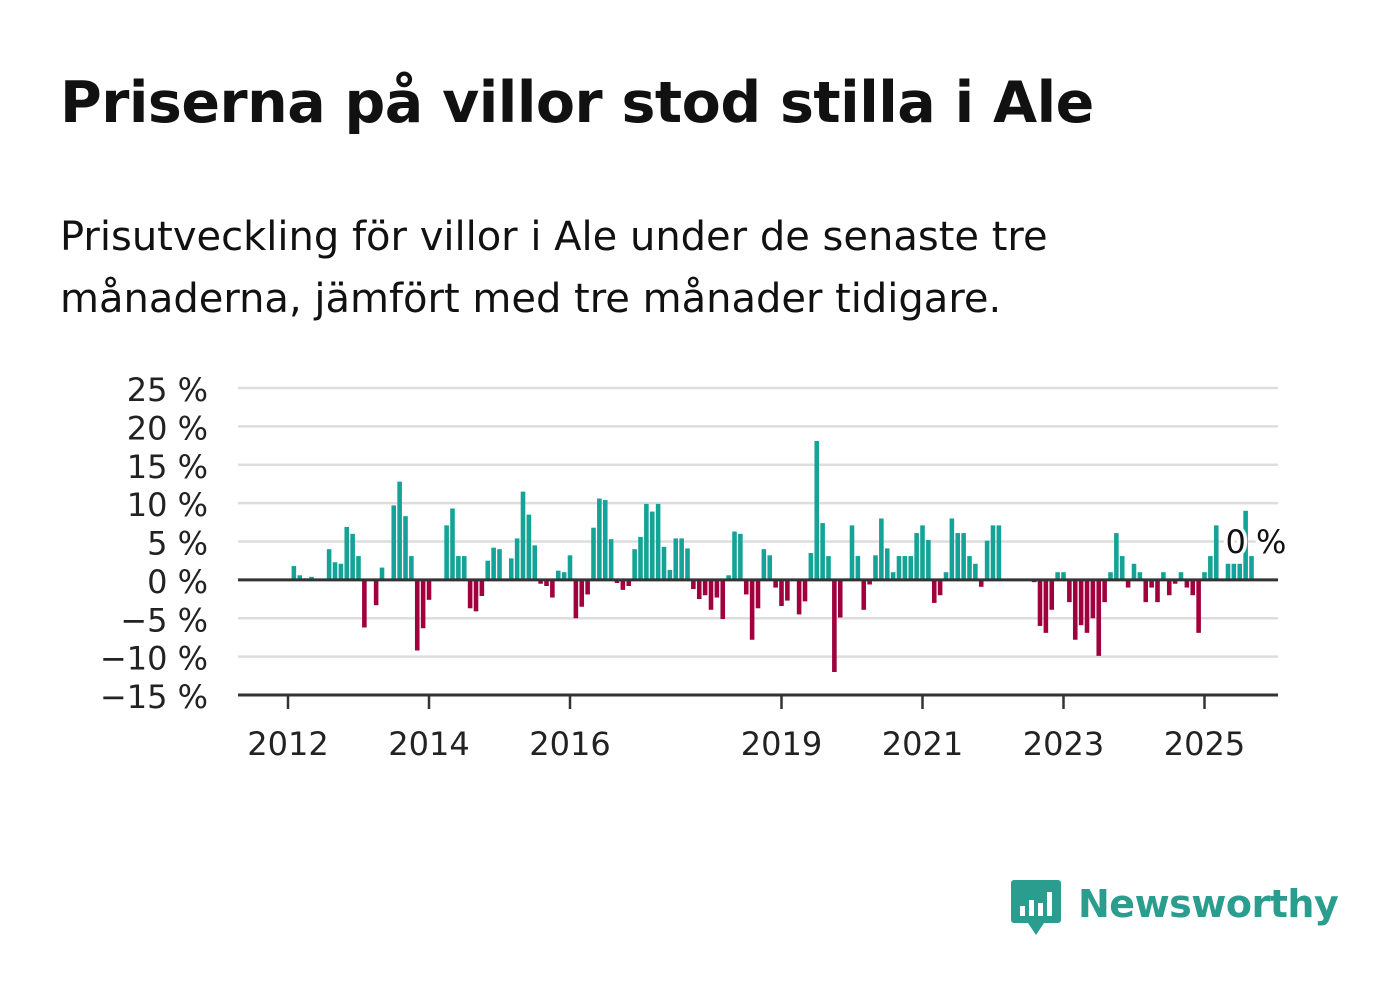 The width and height of the screenshot is (1382, 999). I want to click on x-tick-label: 2012, so click(287, 744).